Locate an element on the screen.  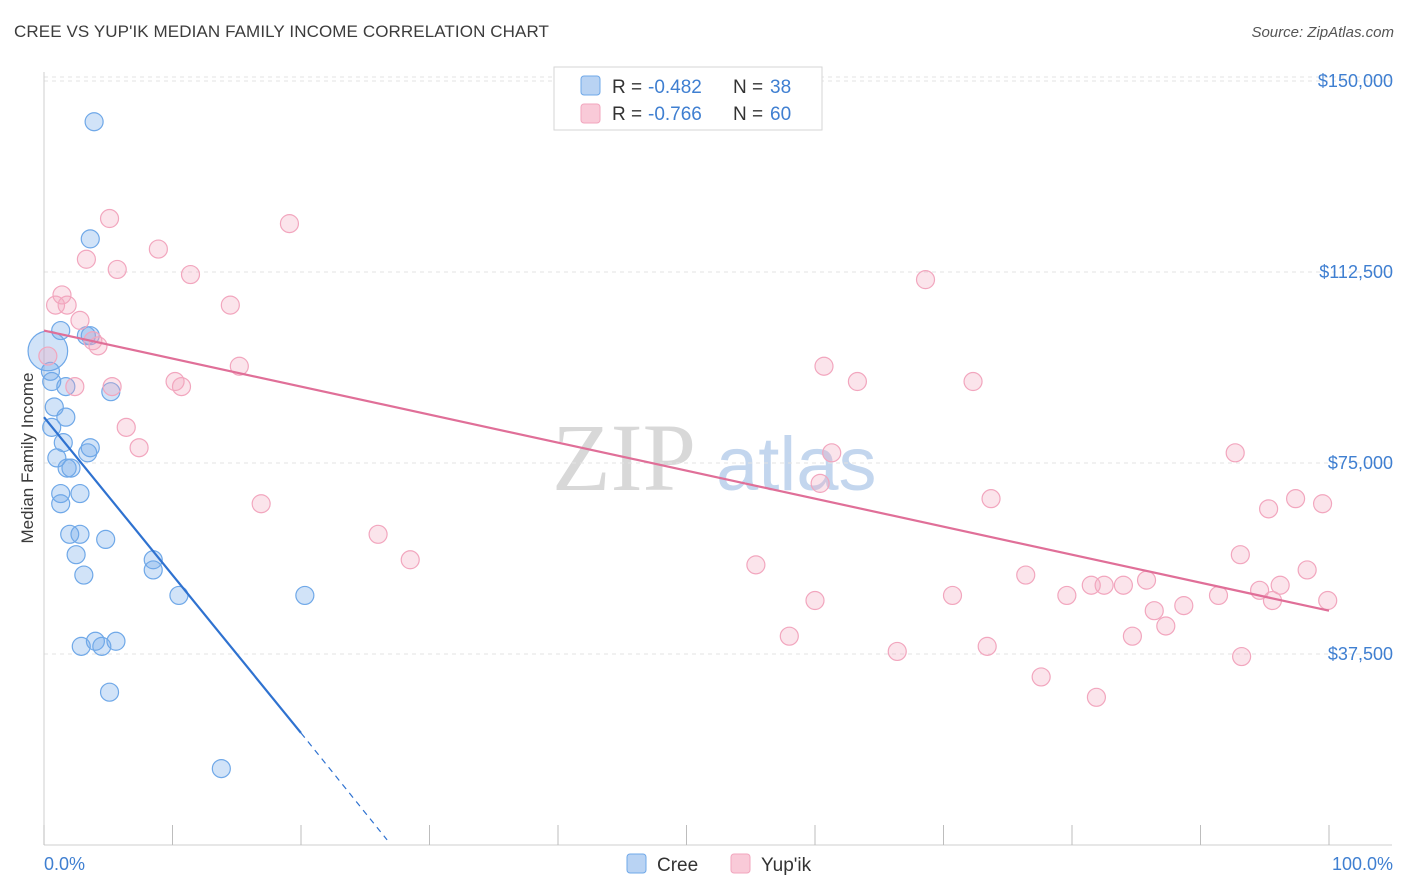
y-axis-tick-labels: $37,500 $75,000 $112,500 $150,000 is located at coordinates (1355, 367).